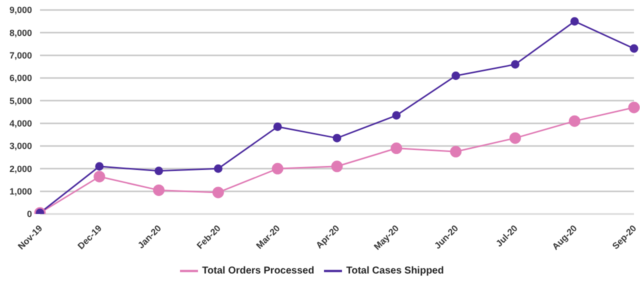  What do you see at coordinates (258, 271) in the screenshot?
I see `legend-label: Total Orders Processed` at bounding box center [258, 271].